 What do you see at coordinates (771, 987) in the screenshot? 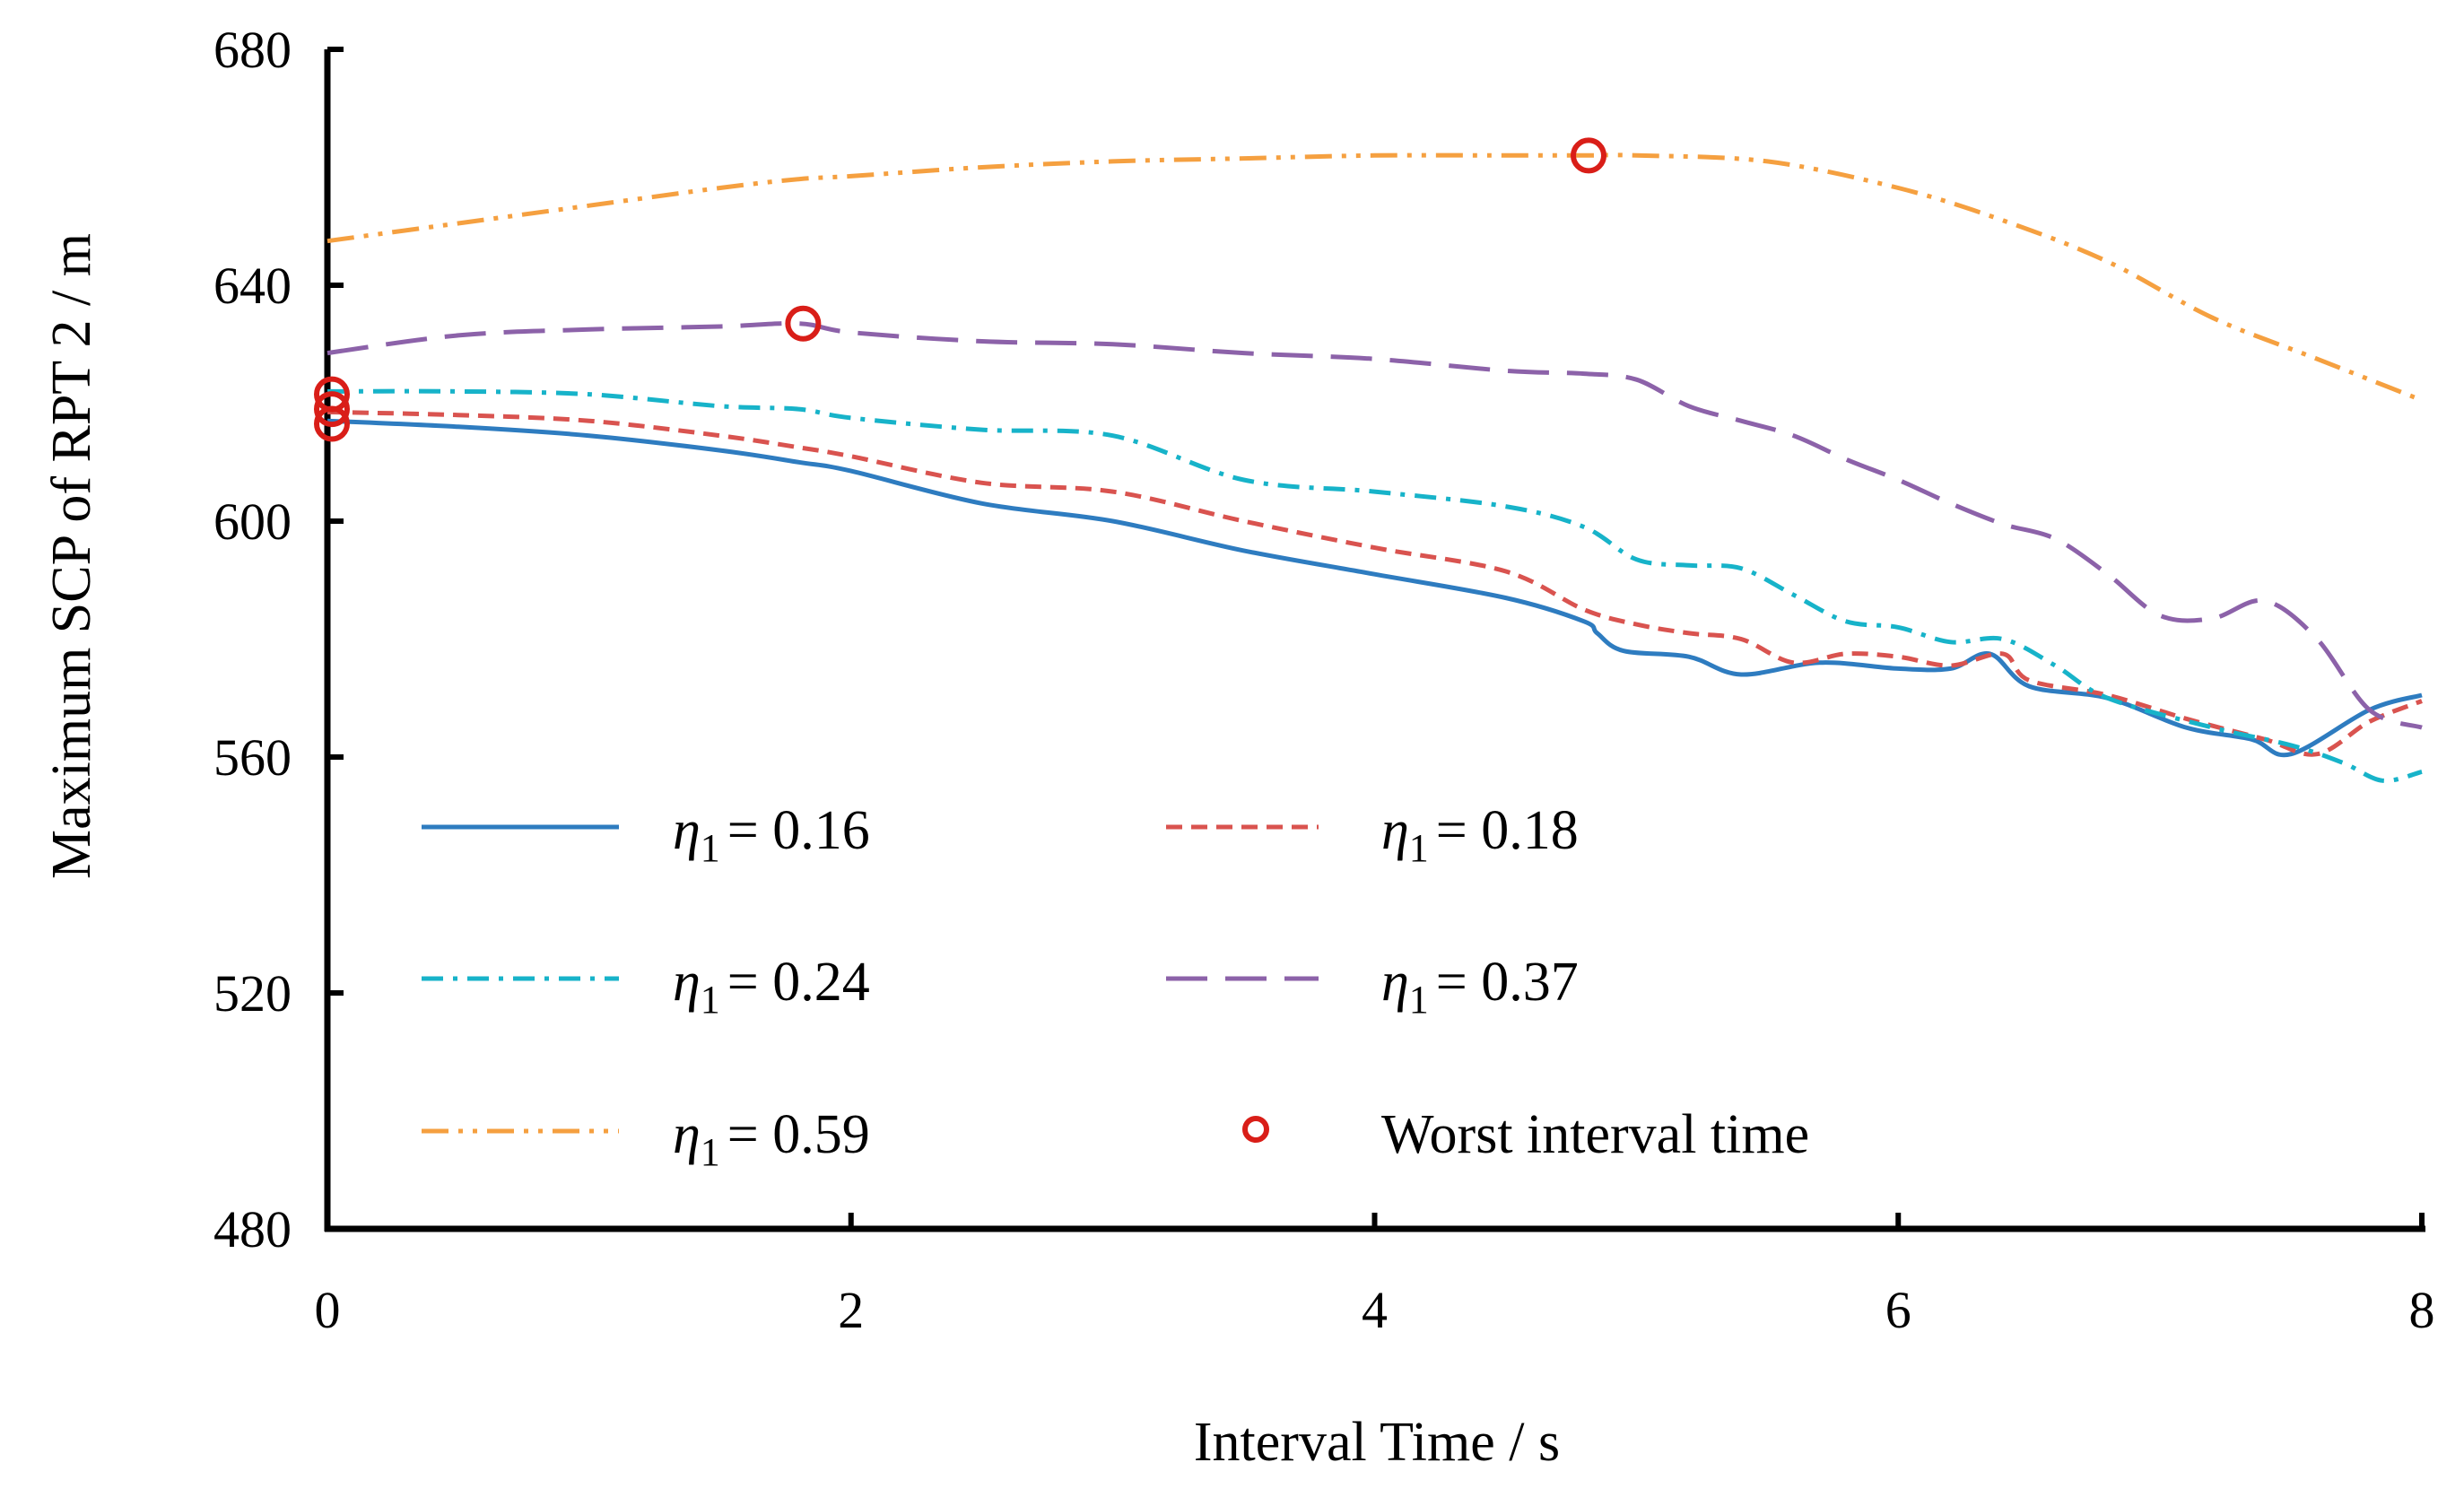
I see `legend-label-3: η1 = 0.24` at bounding box center [771, 987].